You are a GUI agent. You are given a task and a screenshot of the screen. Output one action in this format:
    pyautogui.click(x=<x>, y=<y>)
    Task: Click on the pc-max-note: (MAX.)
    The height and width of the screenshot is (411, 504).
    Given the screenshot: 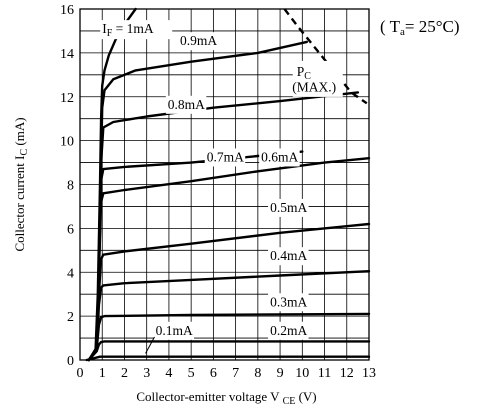 What is the action you would take?
    pyautogui.click(x=314, y=86)
    